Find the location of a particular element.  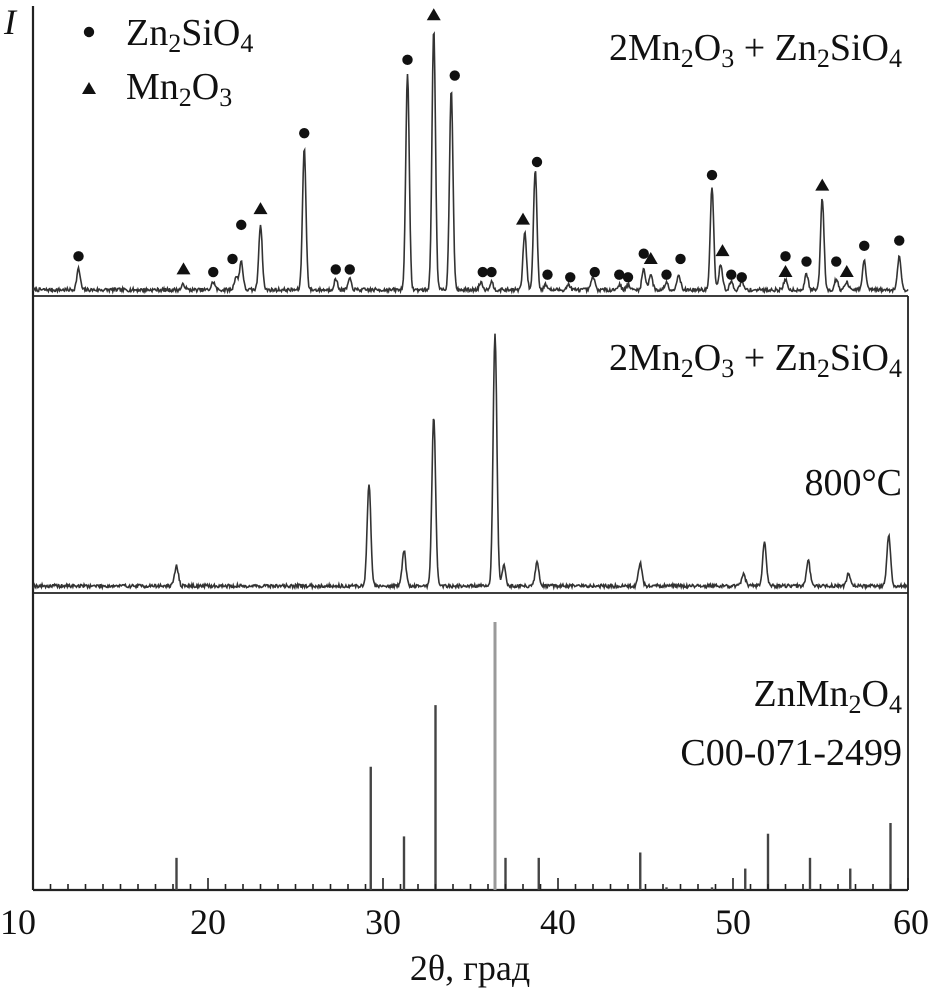

y-axis-title: I is located at coordinates (10, 22).